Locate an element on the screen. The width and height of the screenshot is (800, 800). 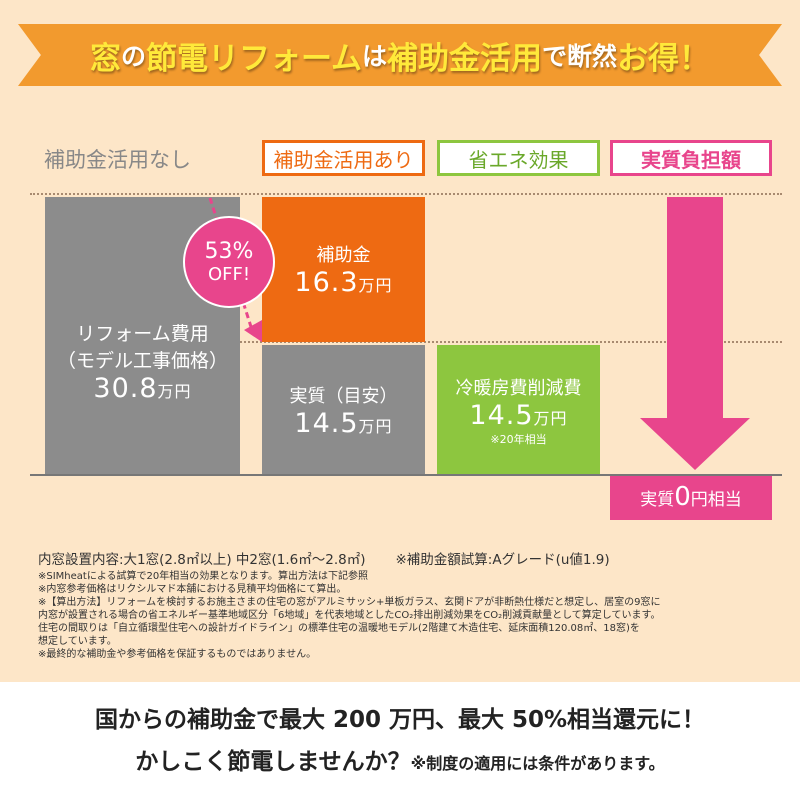
footer-note: ※制度の適用には条件があります。 is located at coordinates (537, 763).